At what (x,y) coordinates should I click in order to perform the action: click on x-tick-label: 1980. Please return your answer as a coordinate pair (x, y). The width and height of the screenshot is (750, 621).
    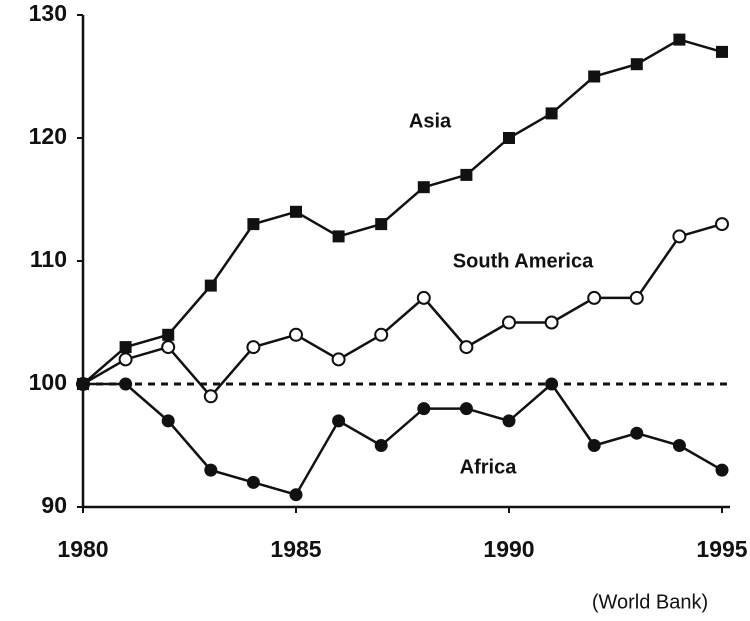
    Looking at the image, I should click on (82, 549).